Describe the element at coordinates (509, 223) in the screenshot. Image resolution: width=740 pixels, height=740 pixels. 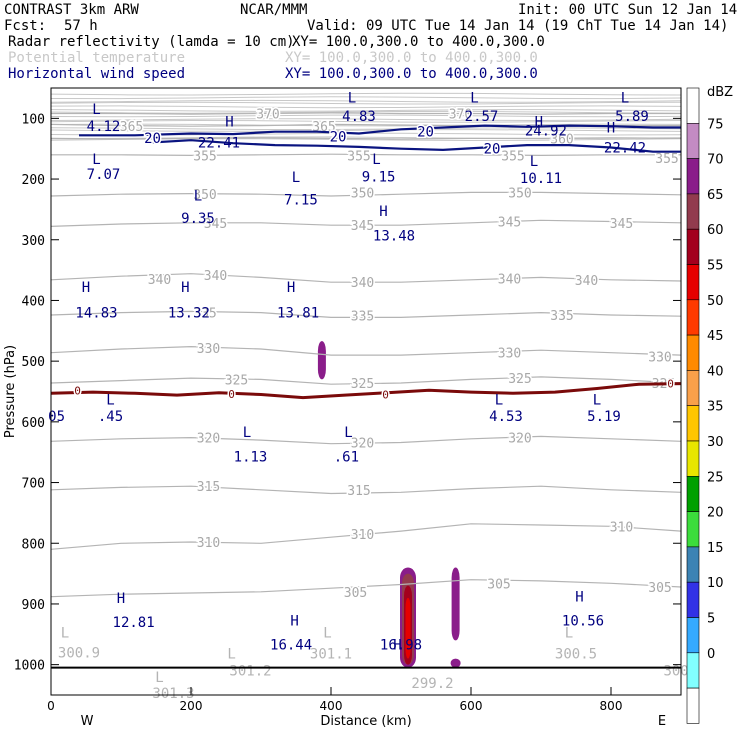
I see `theta-label: 345` at that location.